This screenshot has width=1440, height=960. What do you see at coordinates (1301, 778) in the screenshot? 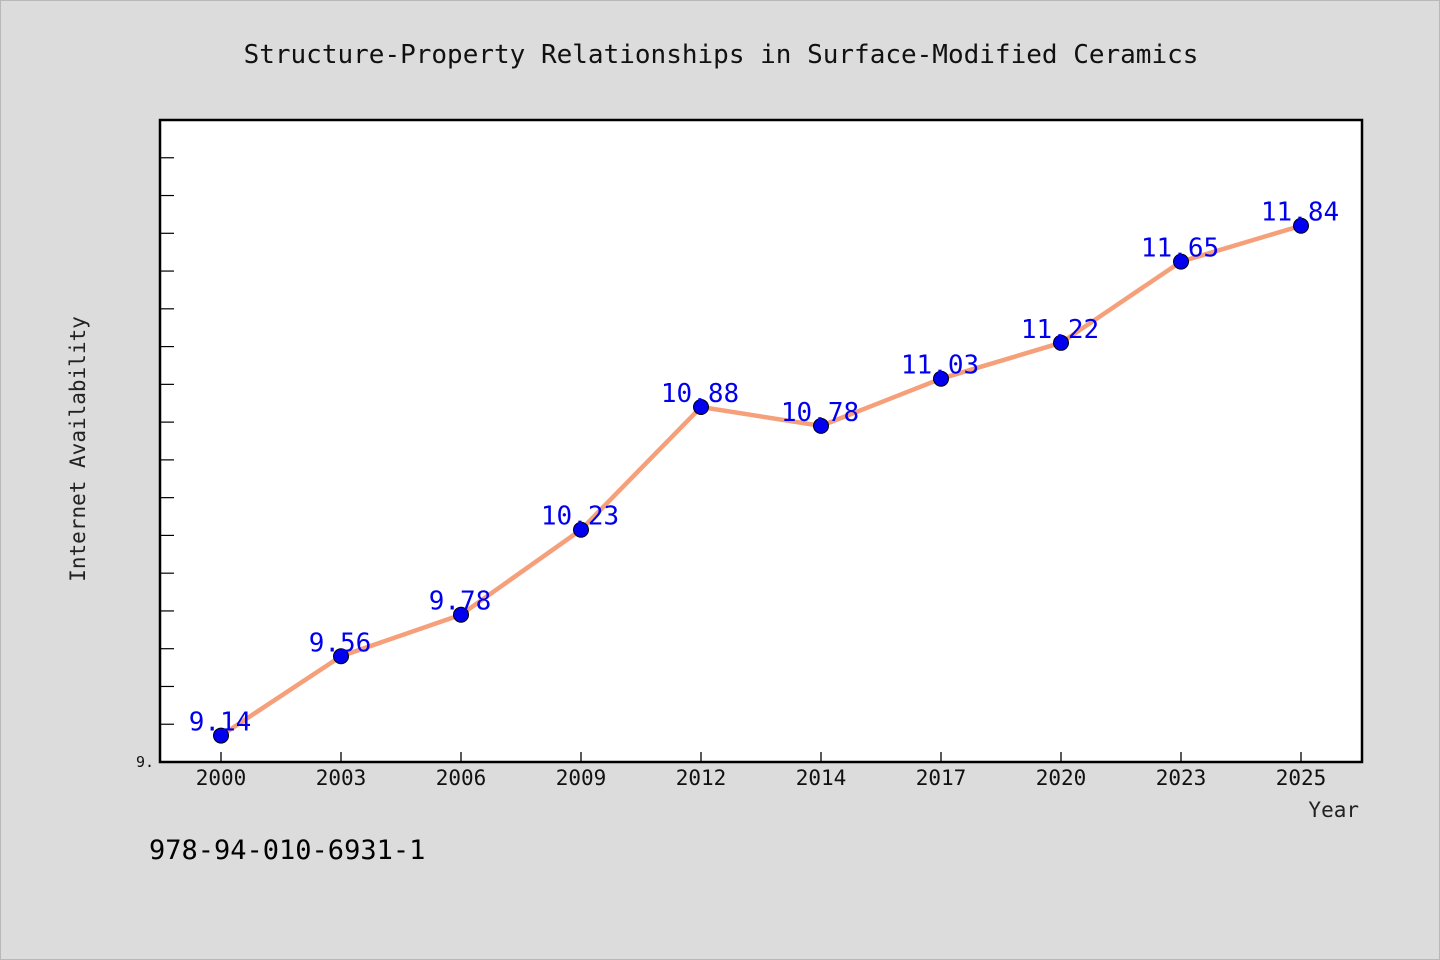
I see `x-tick-label: 2025` at bounding box center [1301, 778].